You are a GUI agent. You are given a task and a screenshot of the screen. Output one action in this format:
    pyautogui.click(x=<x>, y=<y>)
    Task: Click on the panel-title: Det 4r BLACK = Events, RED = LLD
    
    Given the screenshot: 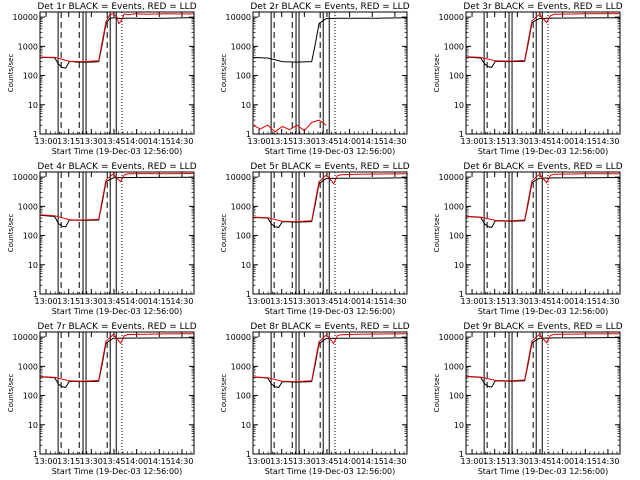 What is the action you would take?
    pyautogui.click(x=116, y=167)
    